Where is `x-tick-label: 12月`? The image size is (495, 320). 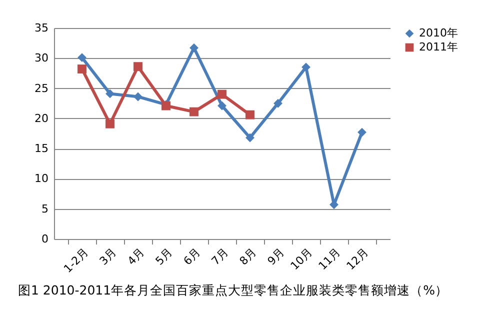 x-tick-label: 12月 is located at coordinates (357, 259).